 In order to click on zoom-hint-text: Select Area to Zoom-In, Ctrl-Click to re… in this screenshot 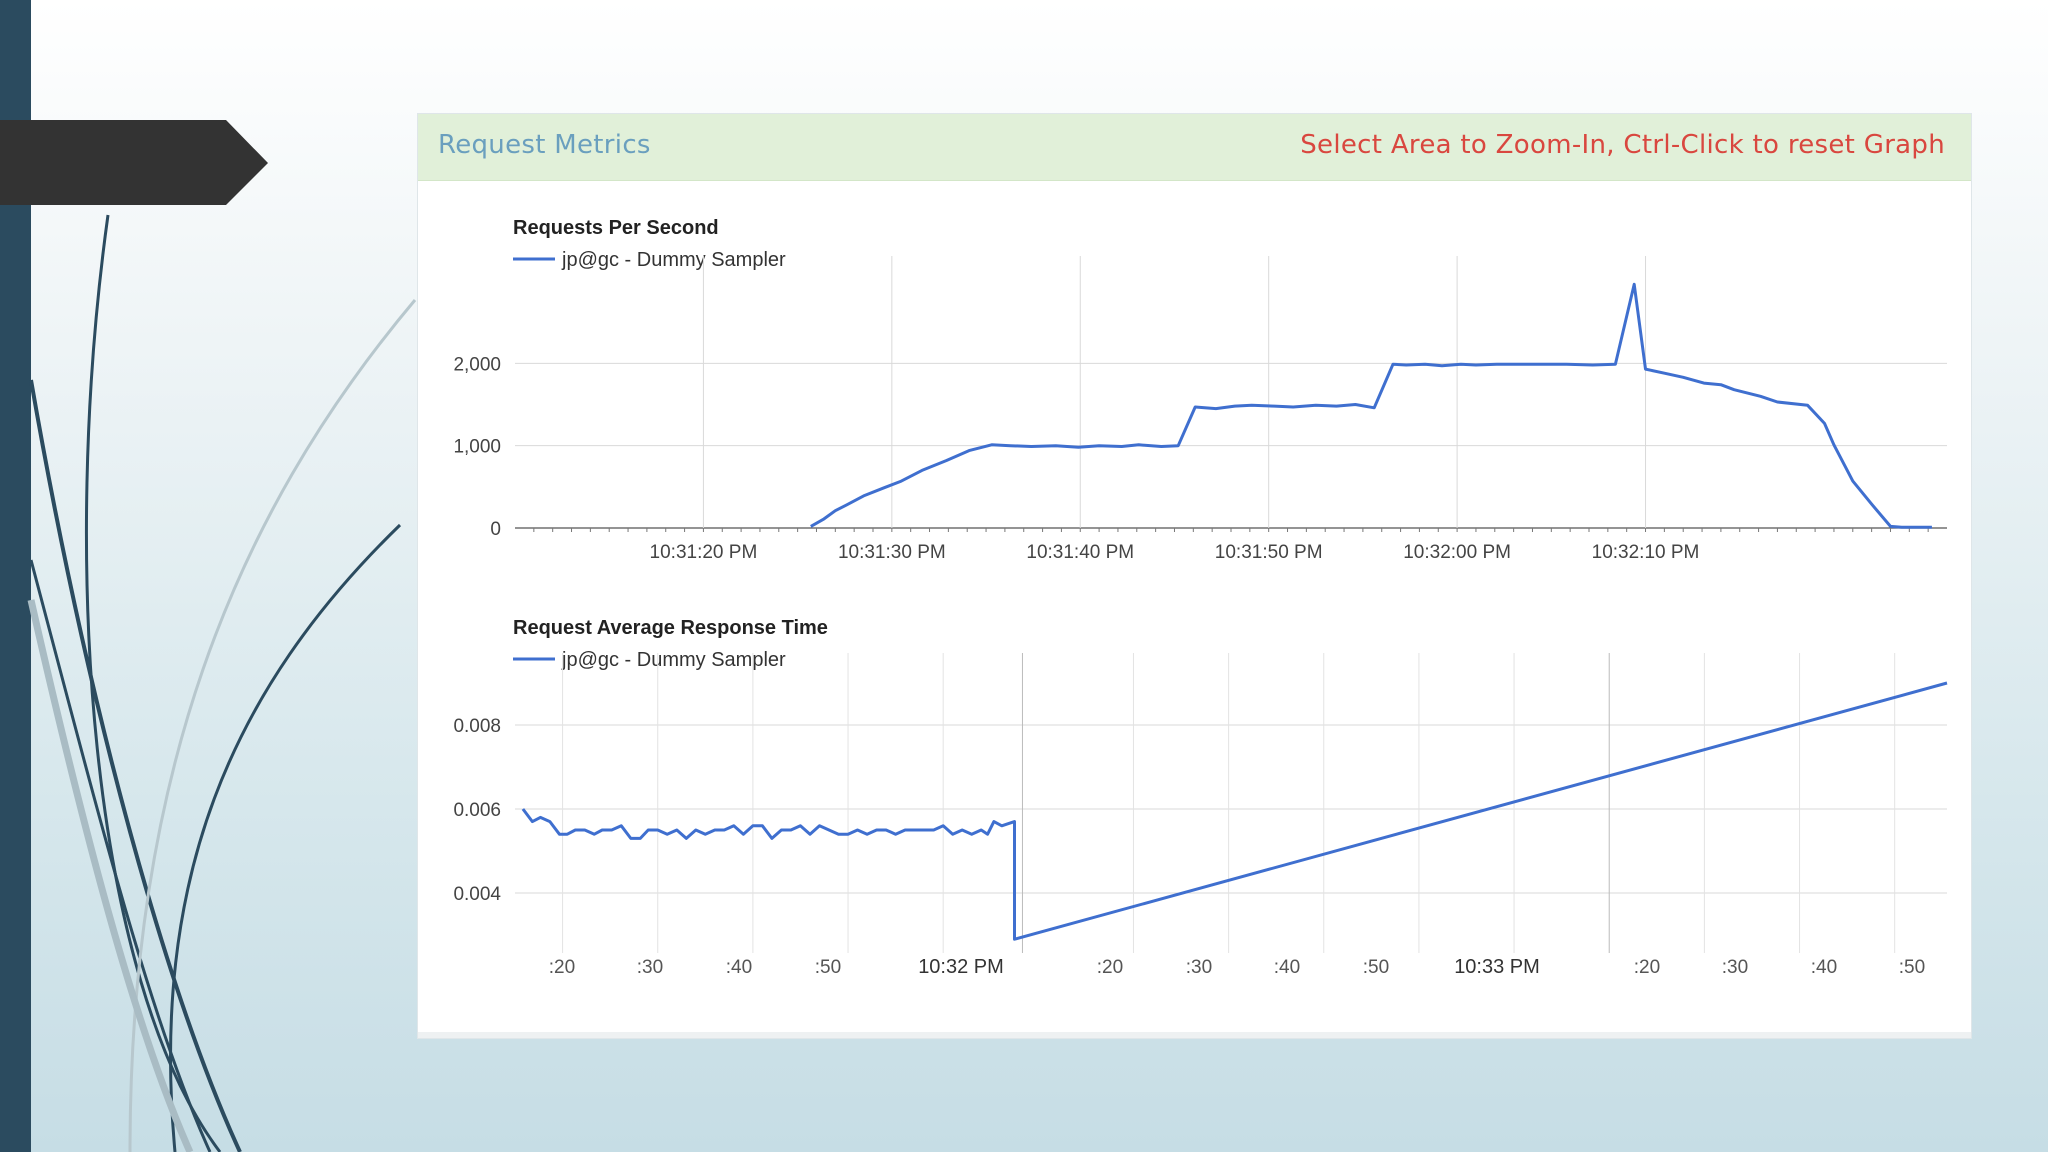, I will do `click(1622, 145)`.